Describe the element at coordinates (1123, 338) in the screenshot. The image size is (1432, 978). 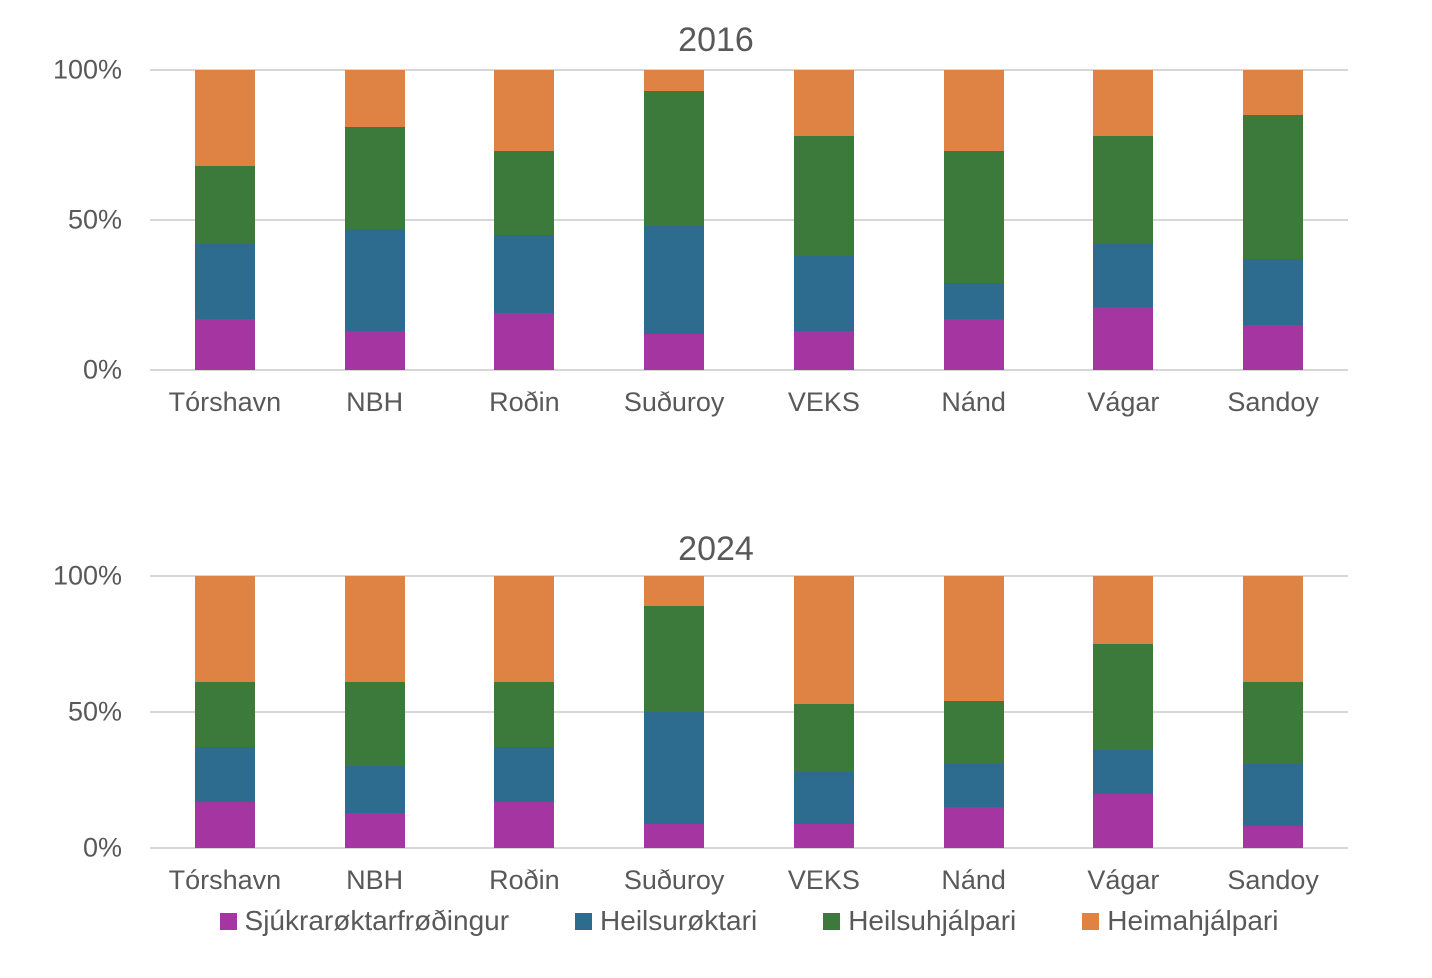
I see `segment-sj-krar-ktarfr-ingur-v-gar` at that location.